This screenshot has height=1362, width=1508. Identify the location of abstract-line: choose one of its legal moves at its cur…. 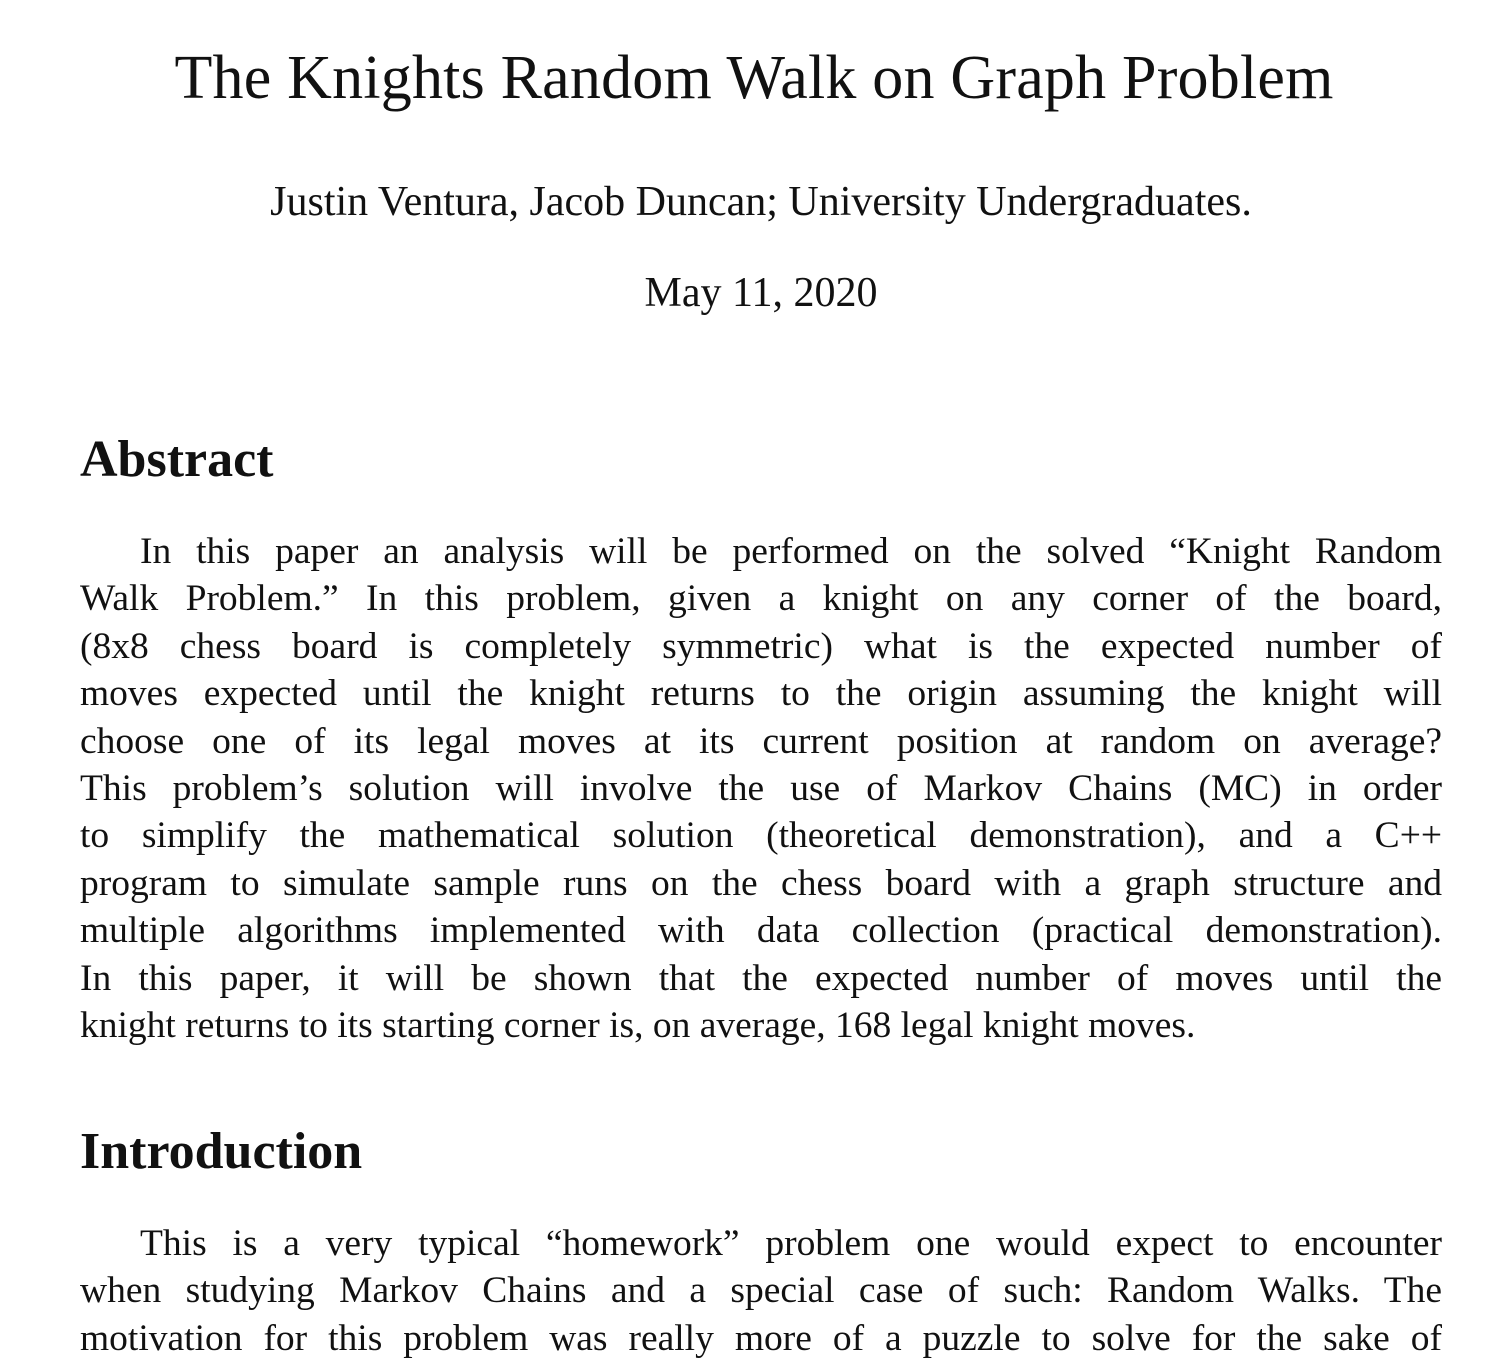
(761, 741).